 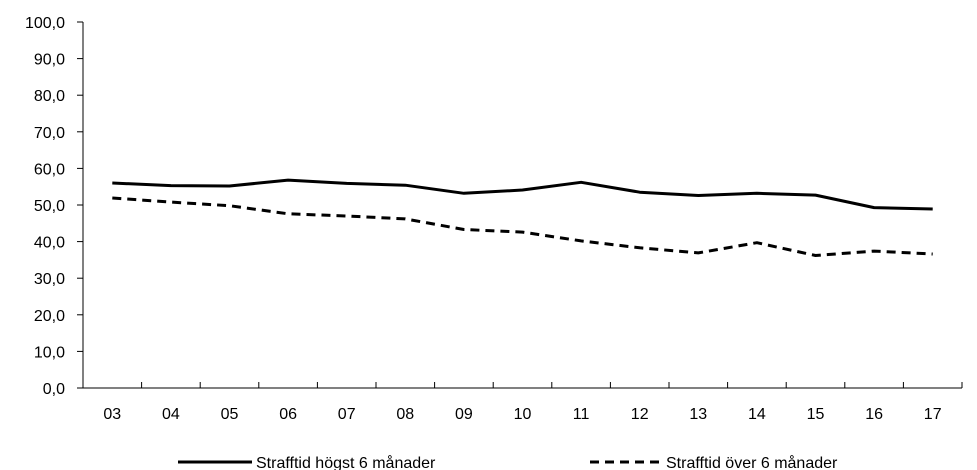 I want to click on x-tick-label: 06, so click(x=288, y=414).